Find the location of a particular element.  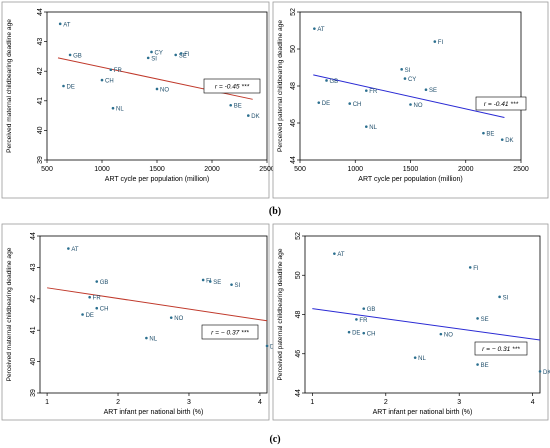

chart-3-point-fr is located at coordinates (89, 297).